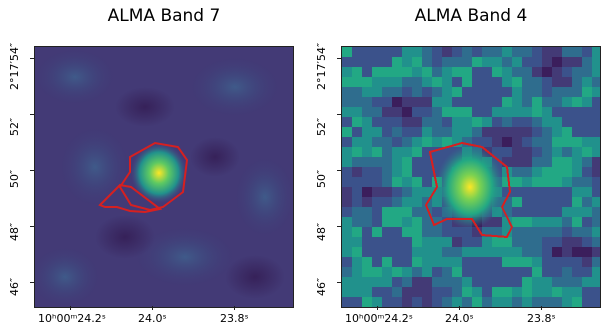 The image size is (607, 325). Describe the element at coordinates (164, 16) in the screenshot. I see `panel-title: ALMA Band 7` at that location.